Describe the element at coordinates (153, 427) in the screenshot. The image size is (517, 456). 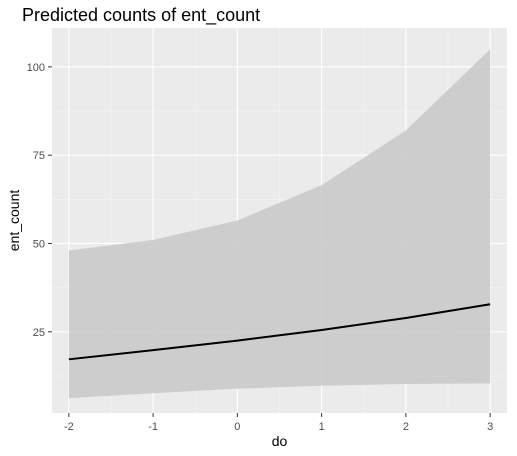
I see `x-tick-label: -1` at that location.